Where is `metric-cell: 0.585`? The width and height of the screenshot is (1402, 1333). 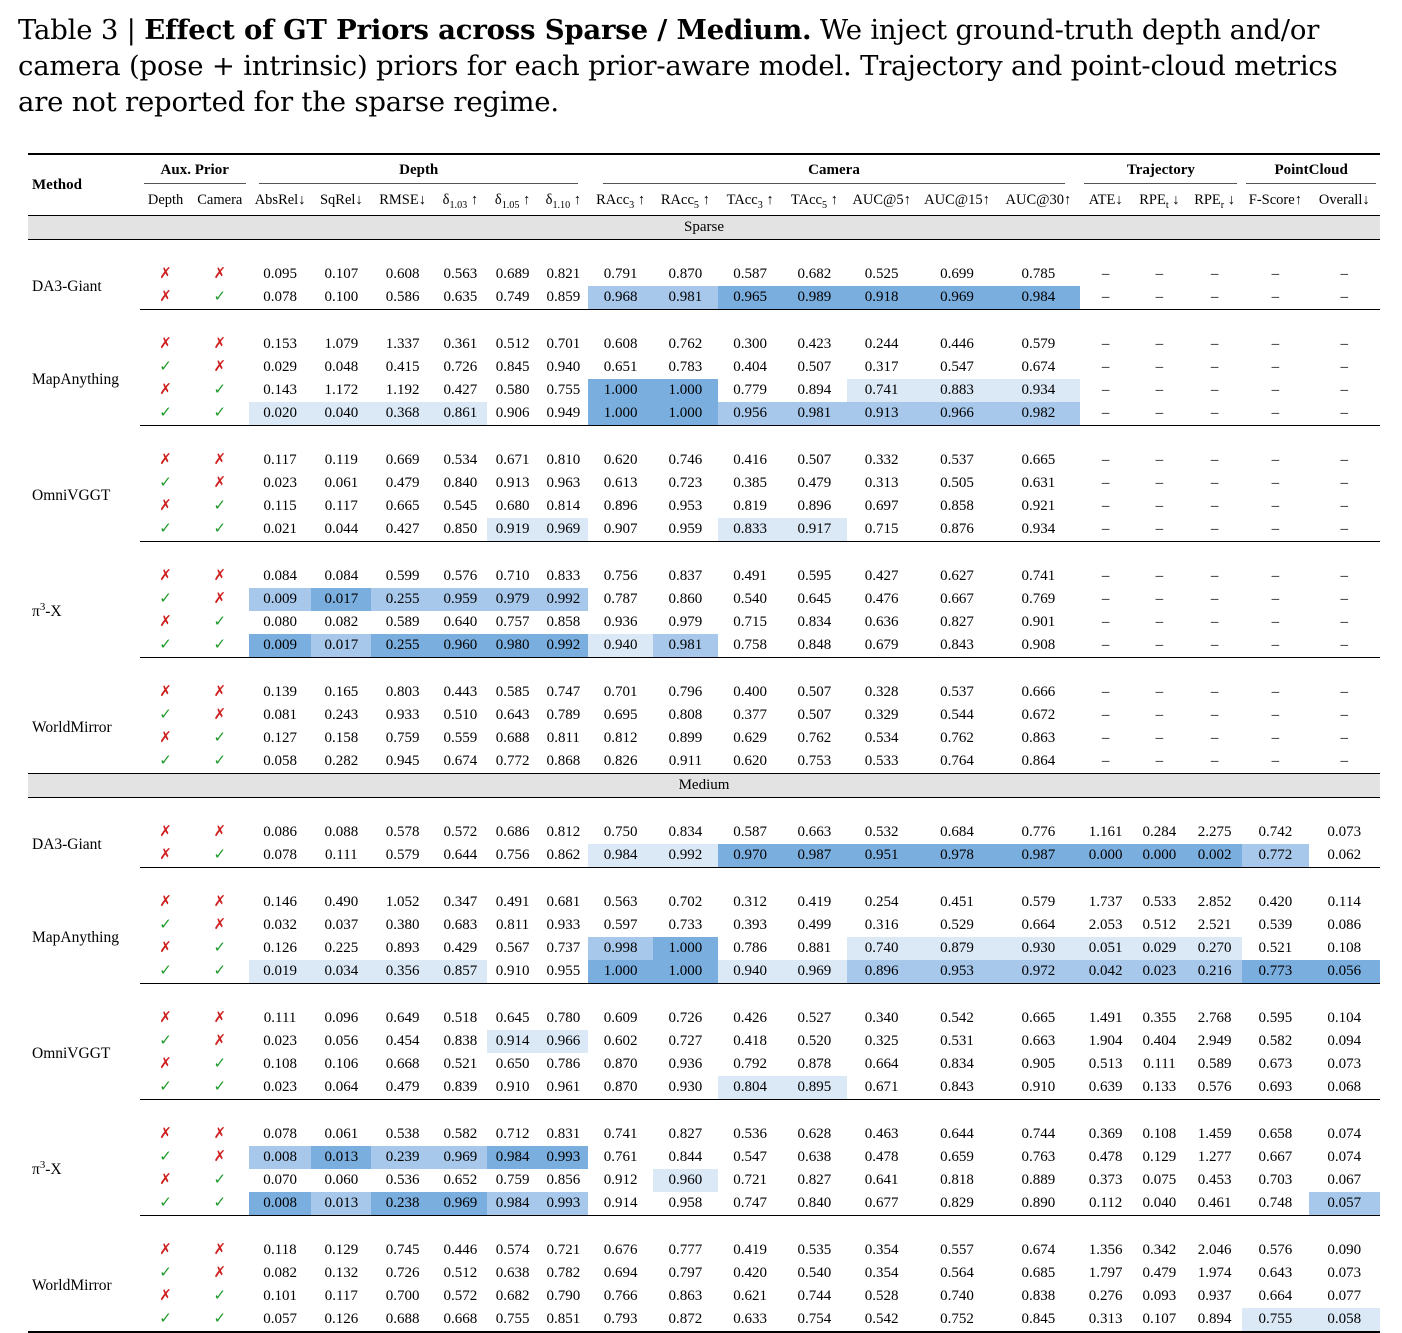 metric-cell: 0.585 is located at coordinates (512, 692).